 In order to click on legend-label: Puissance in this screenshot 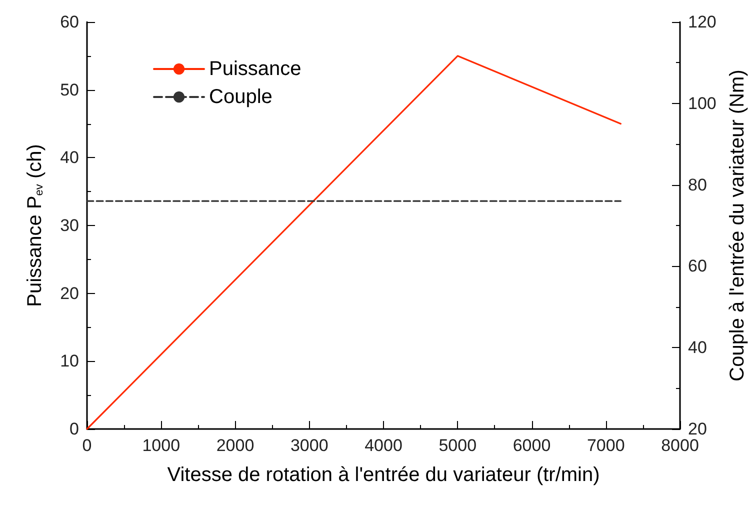, I will do `click(255, 69)`.